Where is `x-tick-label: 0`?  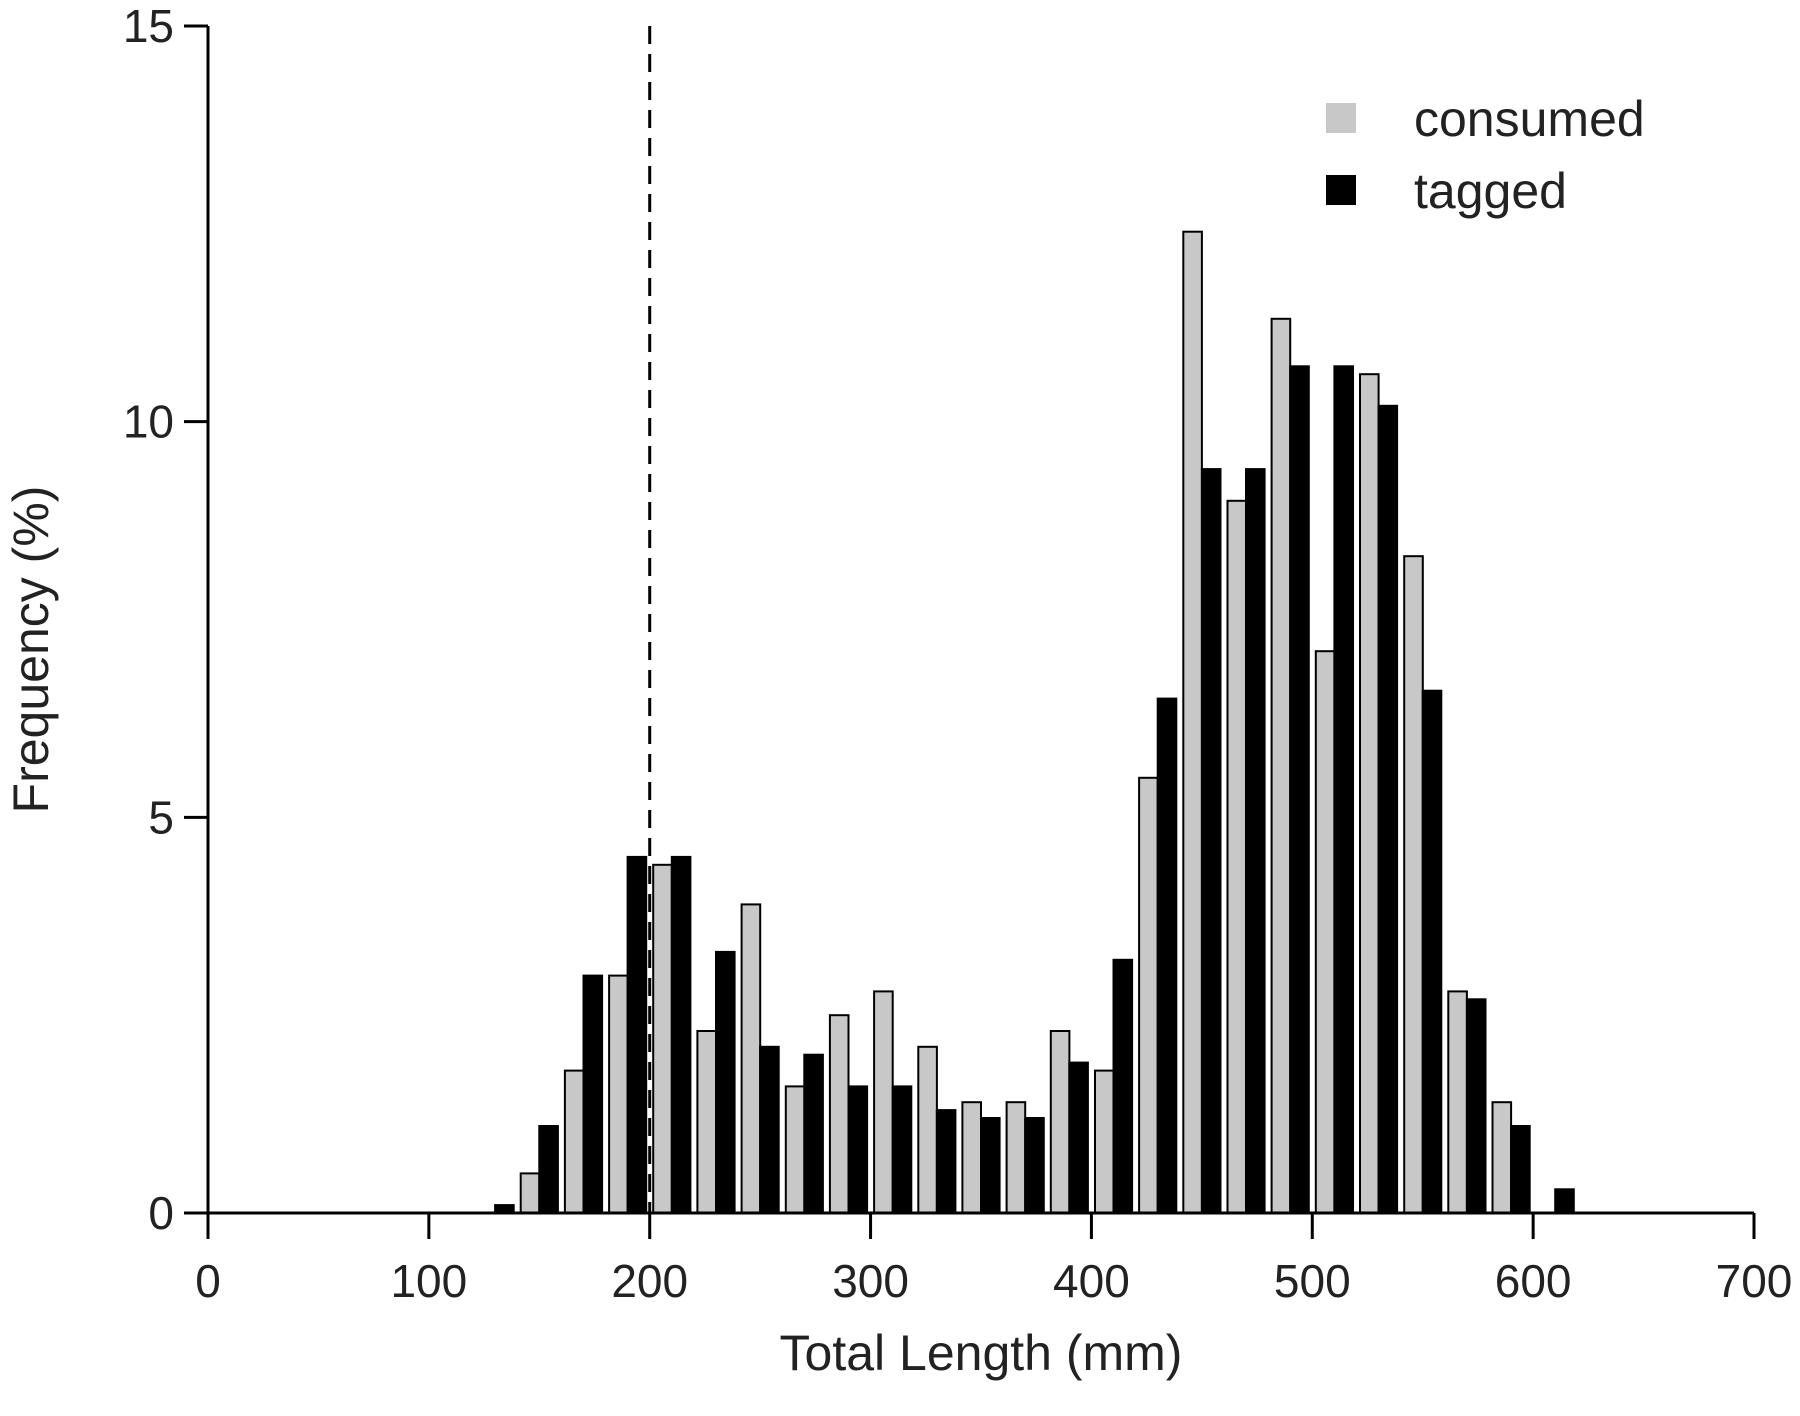
x-tick-label: 0 is located at coordinates (208, 1281).